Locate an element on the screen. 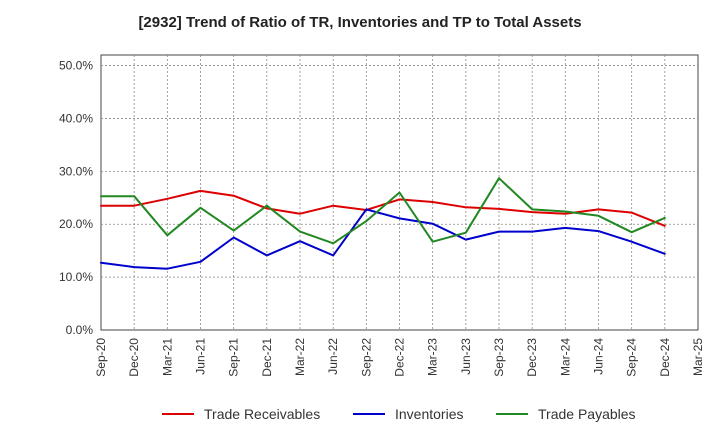 The image size is (720, 440). x-tick-label: Dec-24 is located at coordinates (665, 357).